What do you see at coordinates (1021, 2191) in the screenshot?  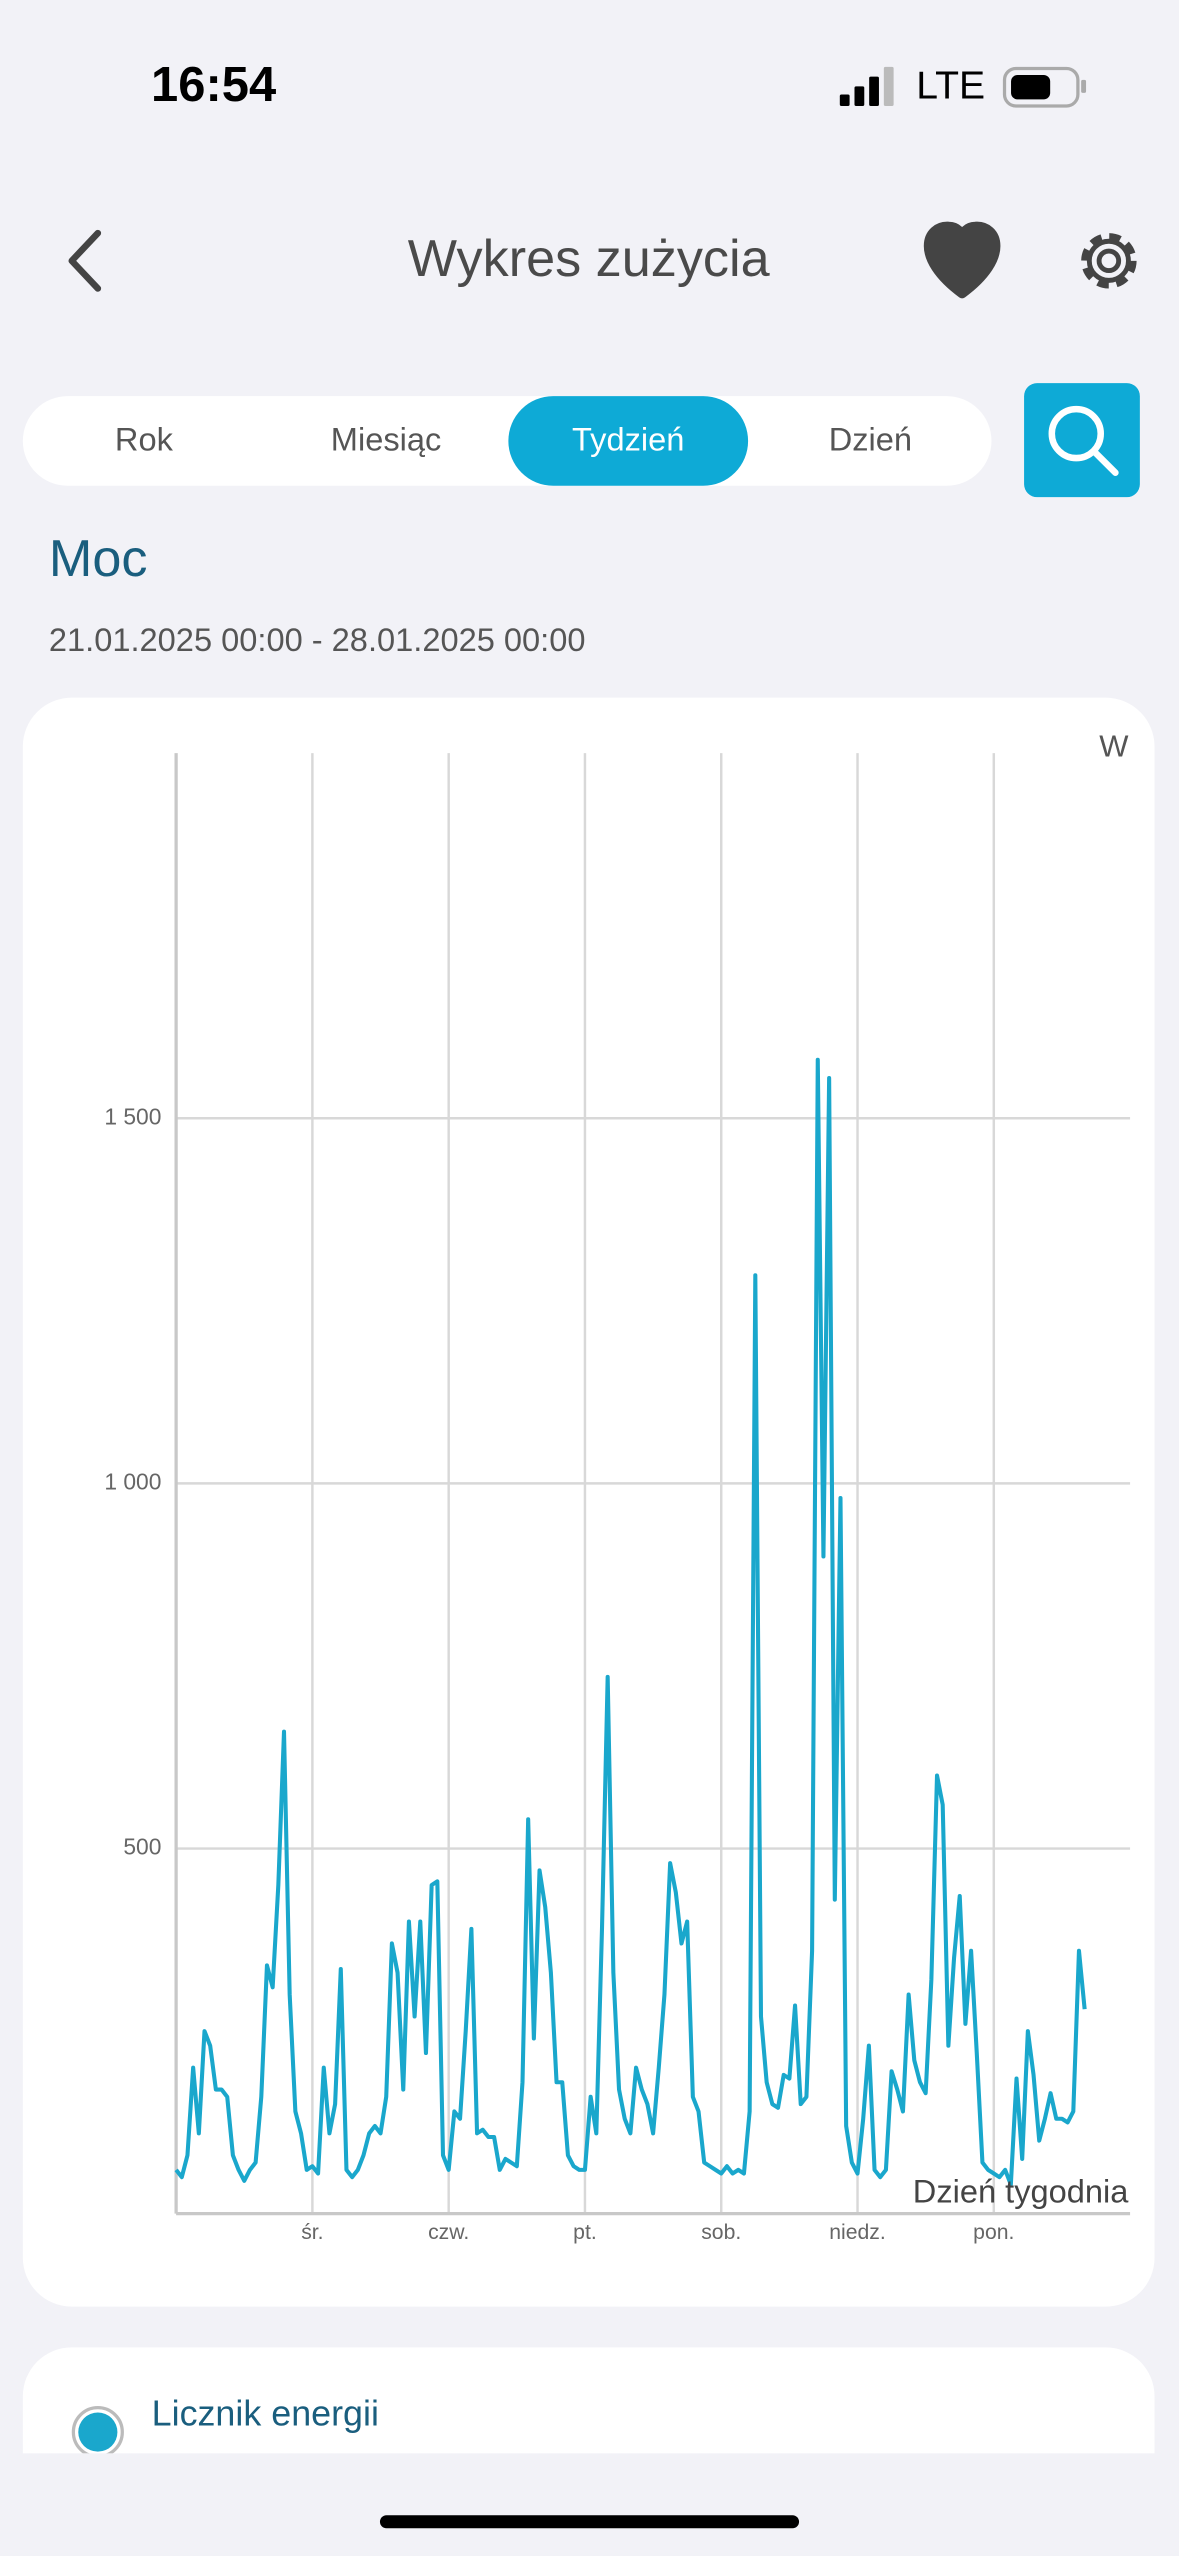 I see `x-axis-label: Dzień tygodnia` at bounding box center [1021, 2191].